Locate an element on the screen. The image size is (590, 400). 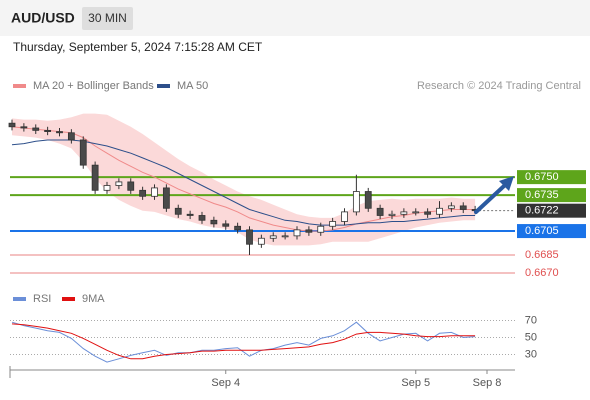
y-tick-label: 70 is located at coordinates (531, 320).